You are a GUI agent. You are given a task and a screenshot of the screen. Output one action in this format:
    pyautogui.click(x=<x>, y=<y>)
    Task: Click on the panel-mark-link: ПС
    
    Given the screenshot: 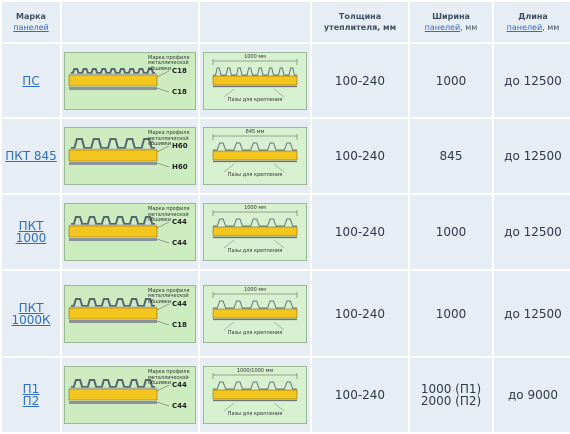 What is the action you would take?
    pyautogui.click(x=31, y=80)
    